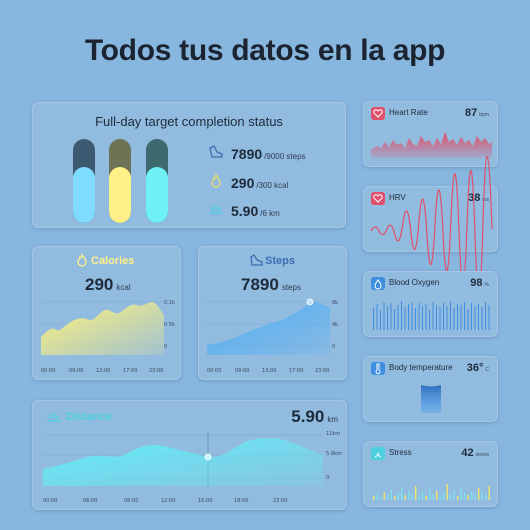  What do you see at coordinates (335, 303) in the screenshot?
I see `steps-y-tick: 8k` at bounding box center [335, 303].